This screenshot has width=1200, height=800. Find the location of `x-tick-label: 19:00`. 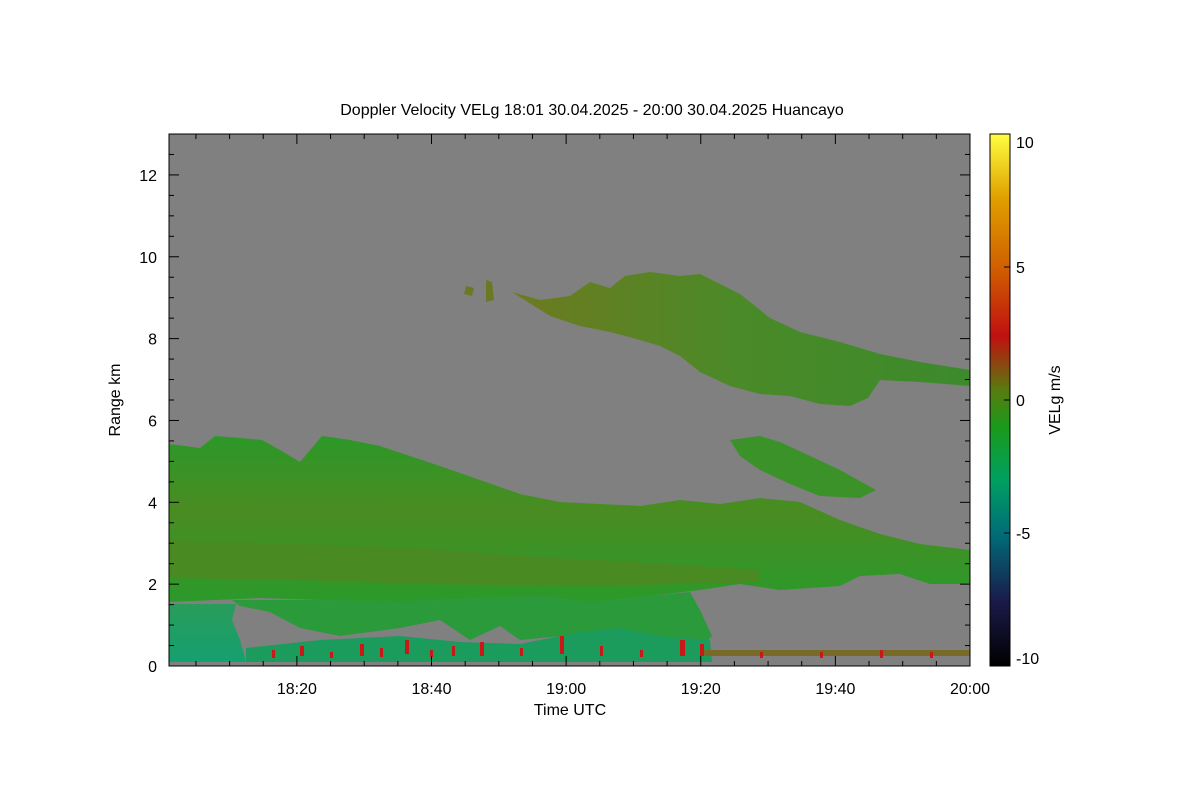

x-tick-label: 19:00 is located at coordinates (566, 689).